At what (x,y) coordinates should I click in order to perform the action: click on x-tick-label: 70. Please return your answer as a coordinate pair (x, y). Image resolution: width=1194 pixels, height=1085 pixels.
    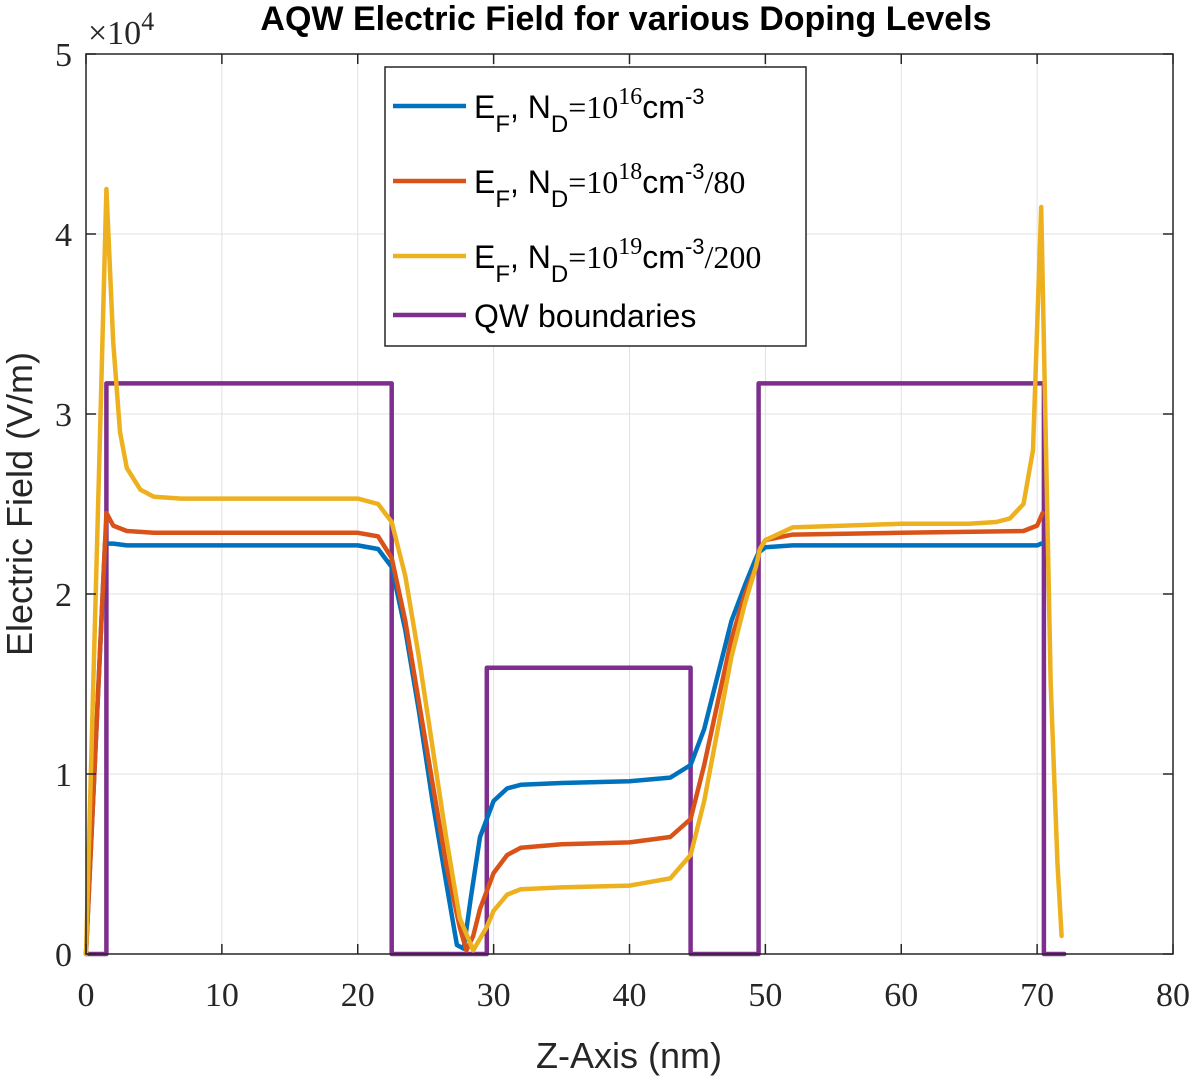
    Looking at the image, I should click on (1037, 995).